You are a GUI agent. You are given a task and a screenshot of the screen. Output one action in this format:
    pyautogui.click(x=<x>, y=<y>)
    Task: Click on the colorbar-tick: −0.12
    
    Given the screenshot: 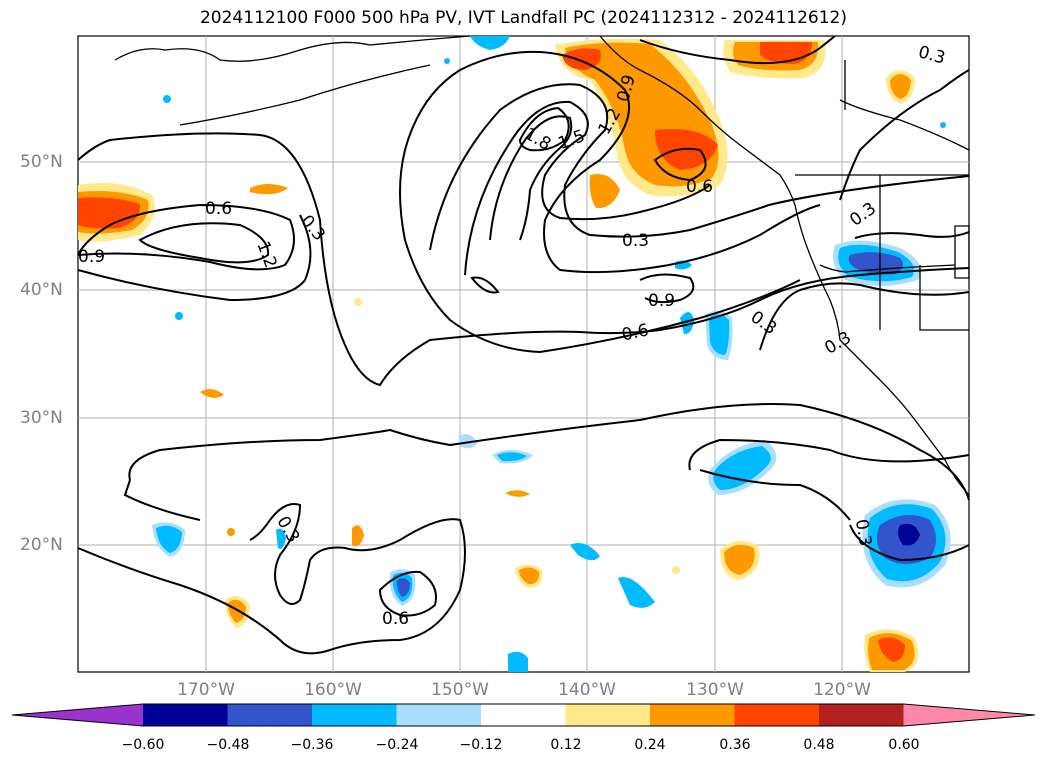 What is the action you would take?
    pyautogui.click(x=481, y=745)
    